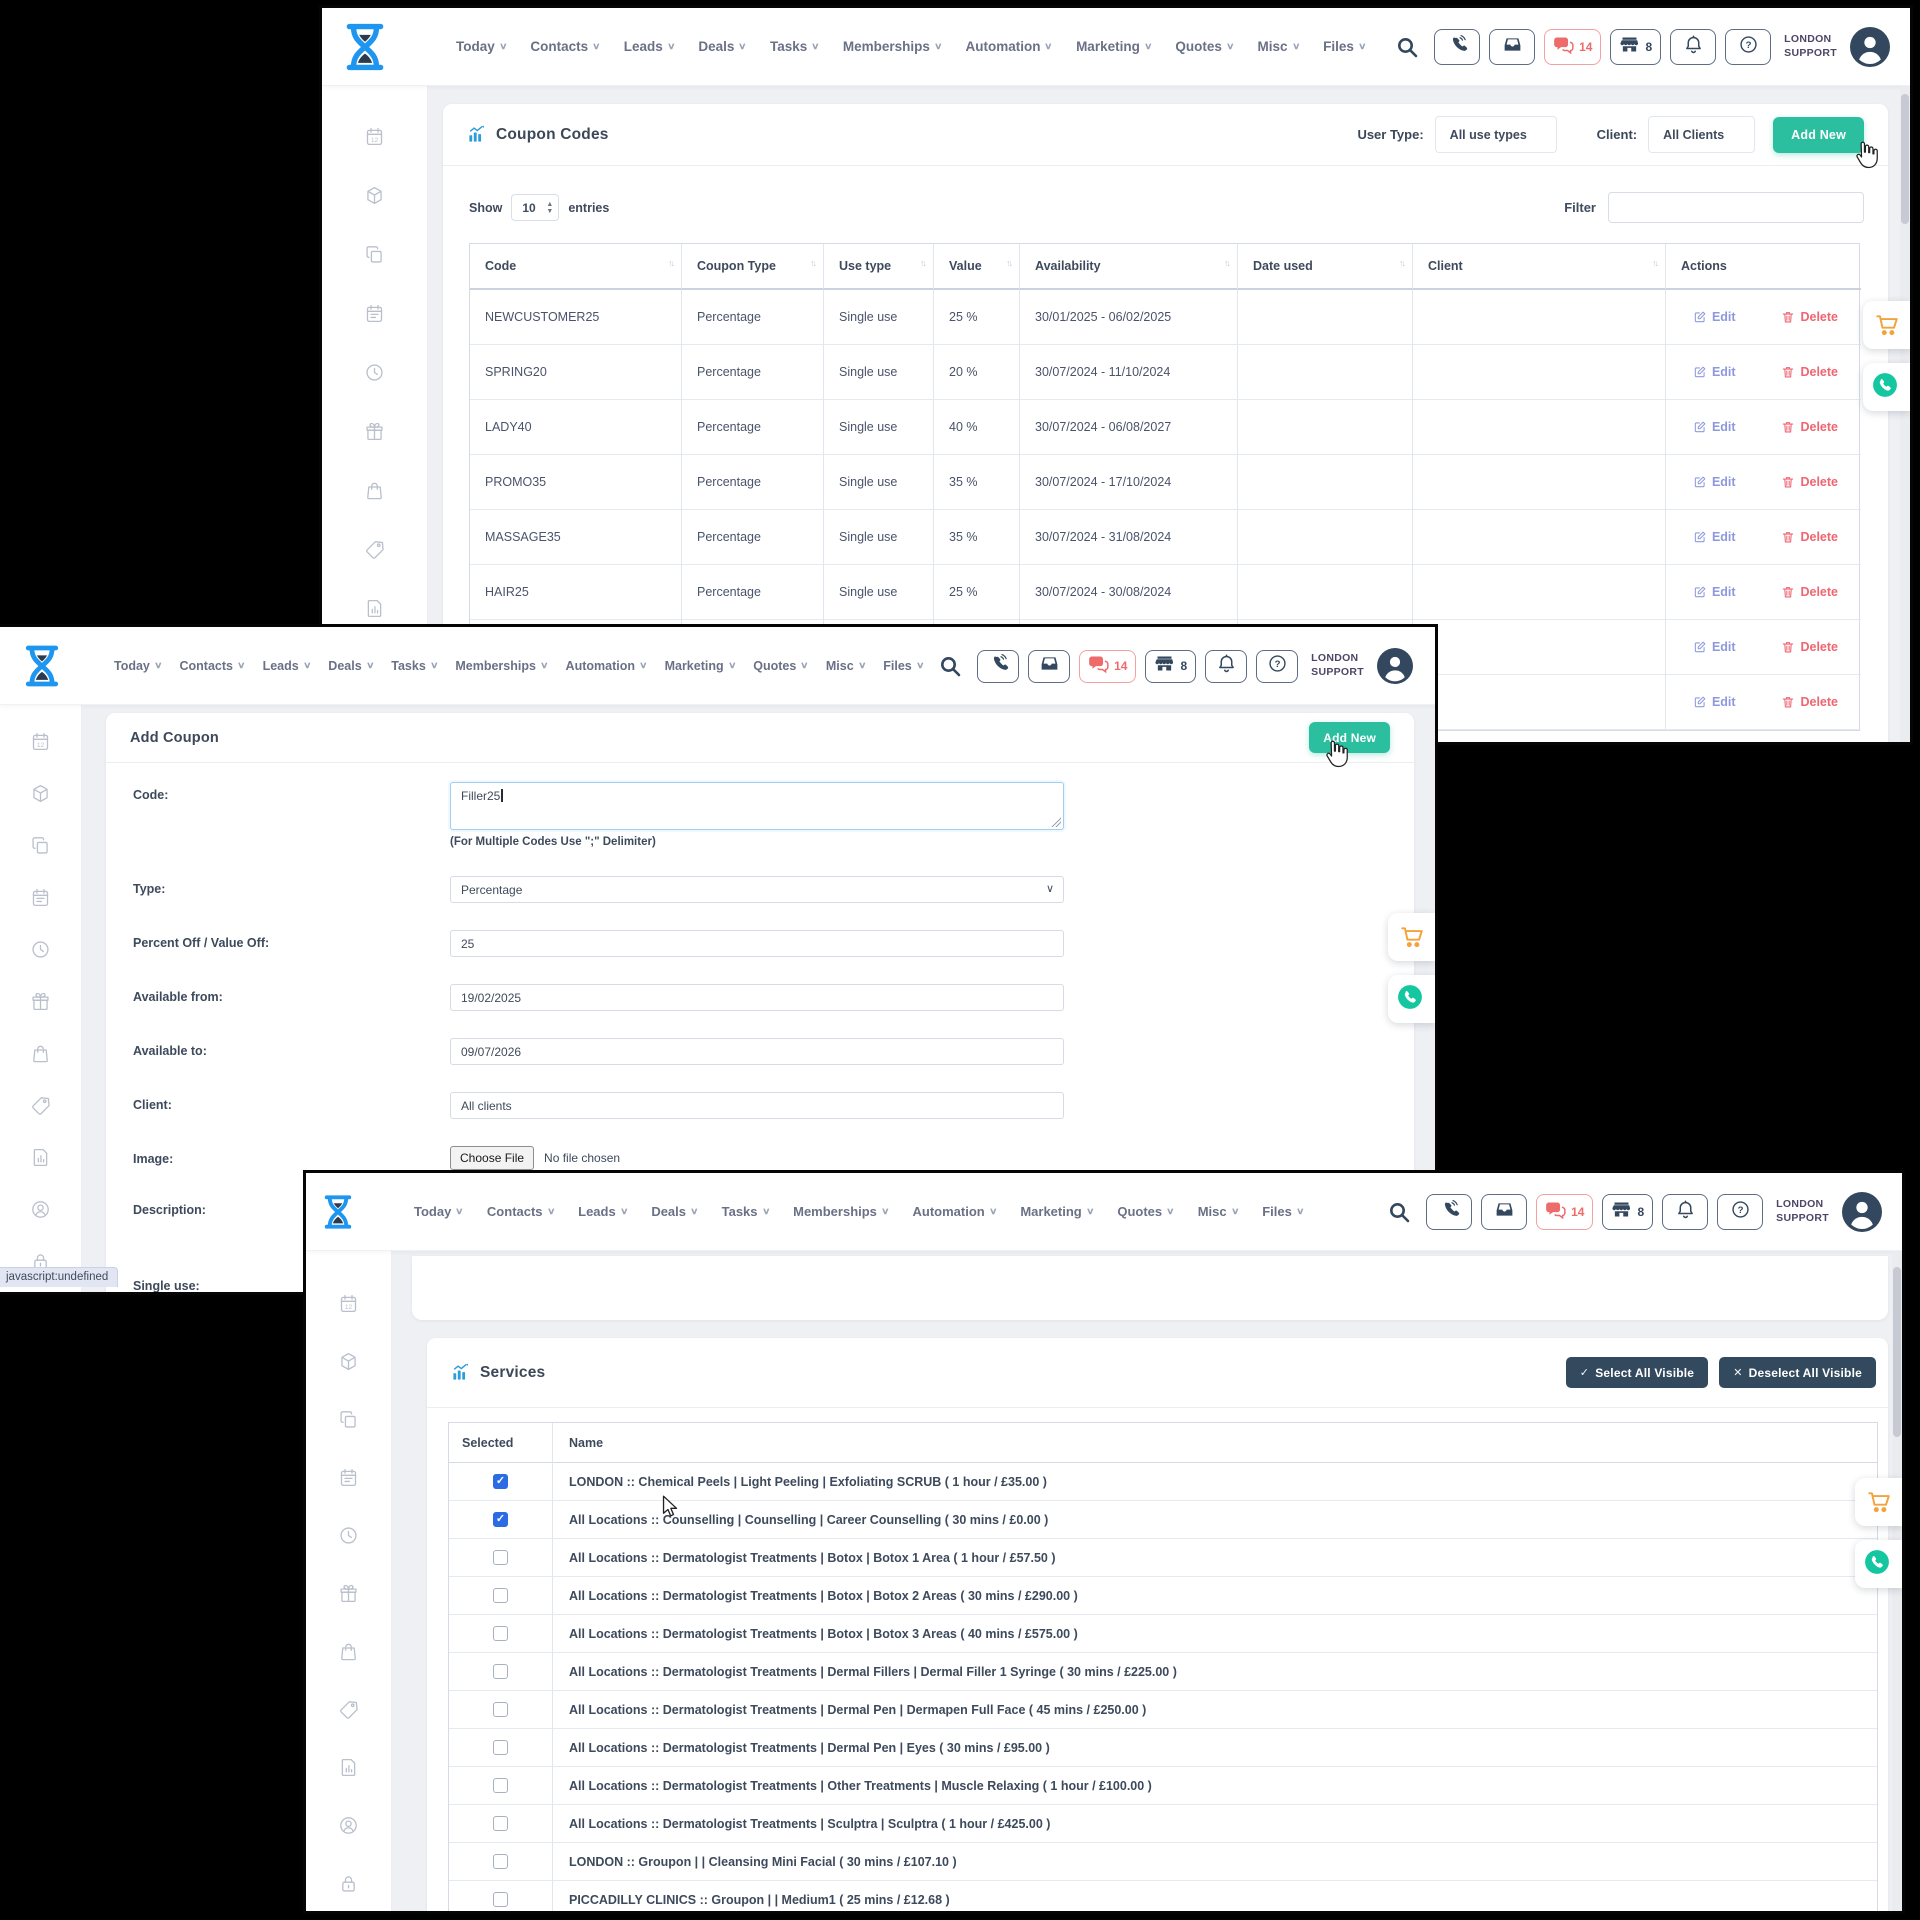  Describe the element at coordinates (1905, 159) in the screenshot. I see `scrollbar-thumb` at that location.